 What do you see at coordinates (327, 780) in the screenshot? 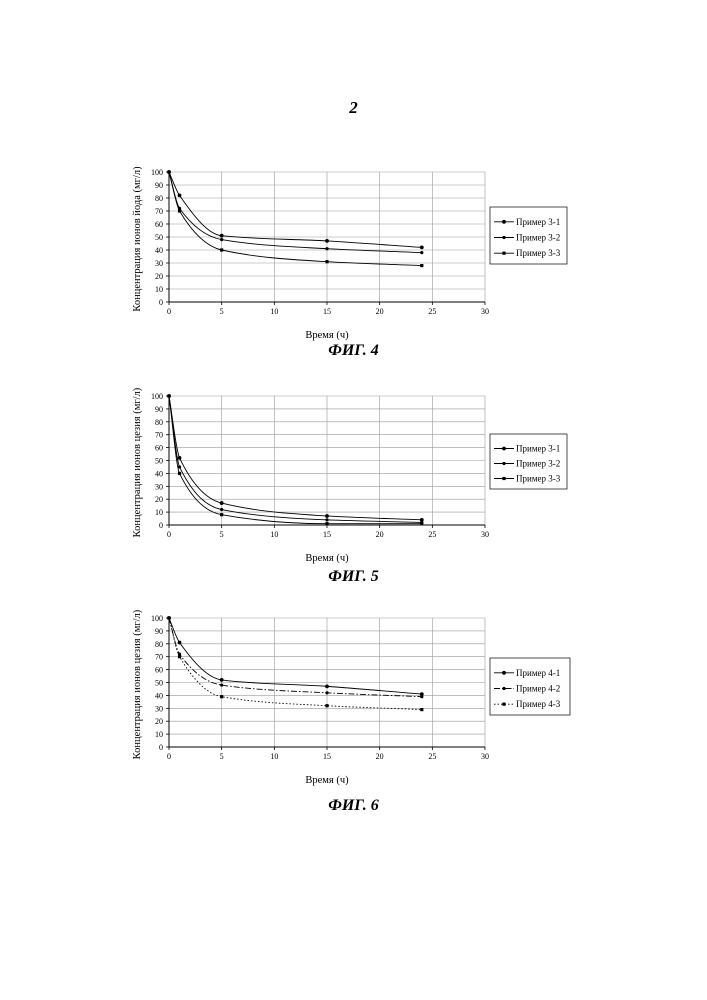
I see `x-axis-label: Время (ч)` at bounding box center [327, 780].